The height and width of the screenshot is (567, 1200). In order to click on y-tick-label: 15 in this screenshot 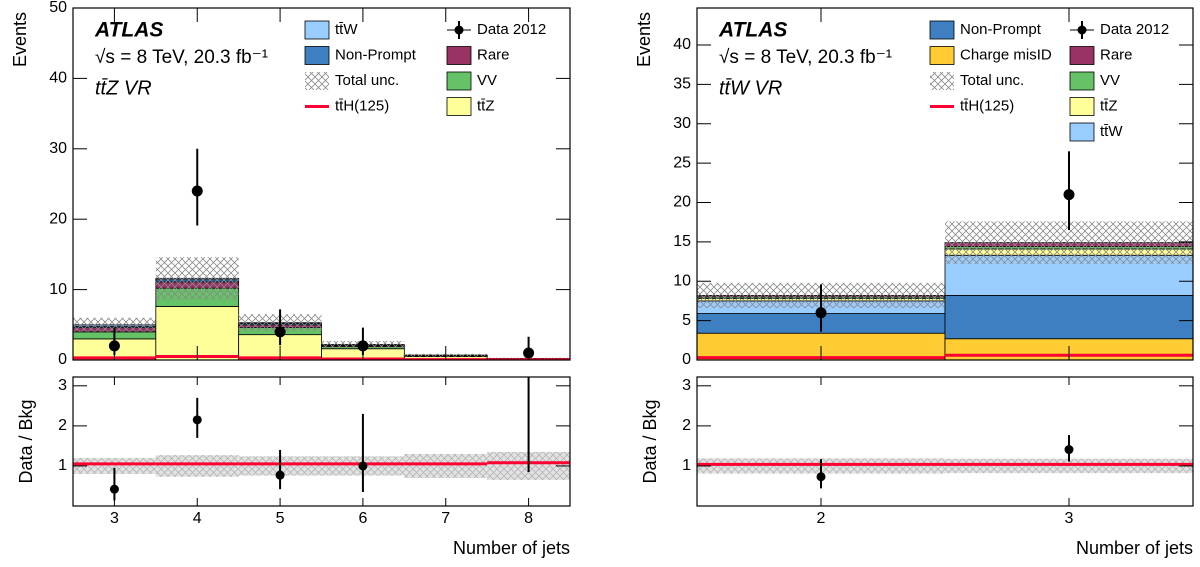, I will do `click(682, 241)`.